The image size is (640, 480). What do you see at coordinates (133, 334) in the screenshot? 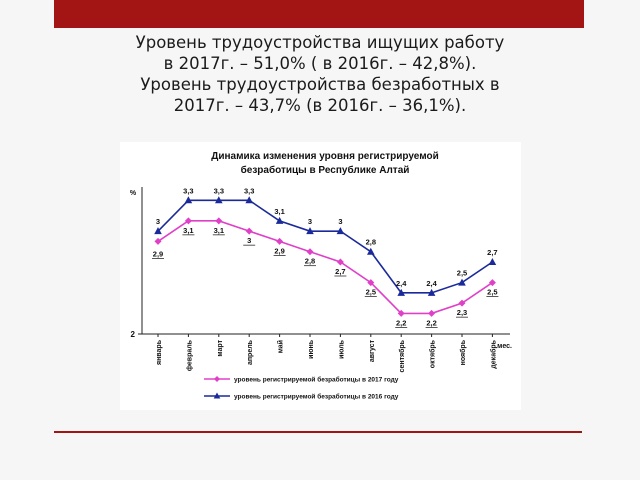
I see `y-tick-label: 2` at bounding box center [133, 334].